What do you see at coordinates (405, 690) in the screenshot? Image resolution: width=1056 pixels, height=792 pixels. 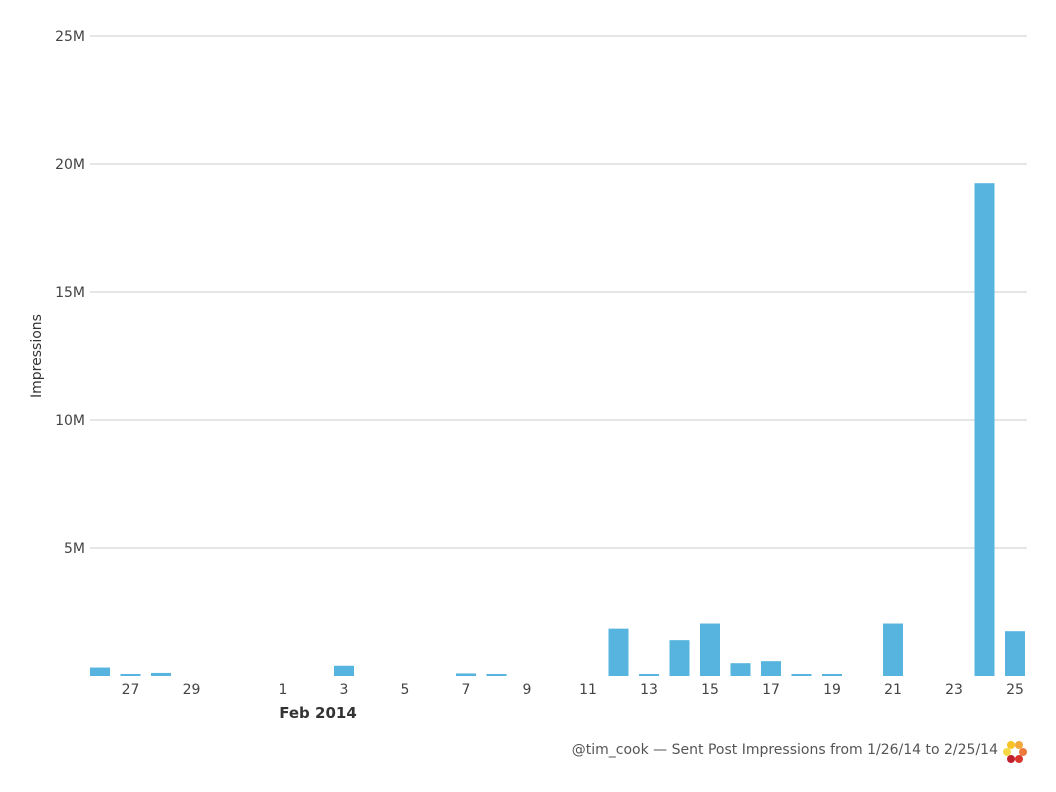 I see `x-tick-label: 5` at bounding box center [405, 690].